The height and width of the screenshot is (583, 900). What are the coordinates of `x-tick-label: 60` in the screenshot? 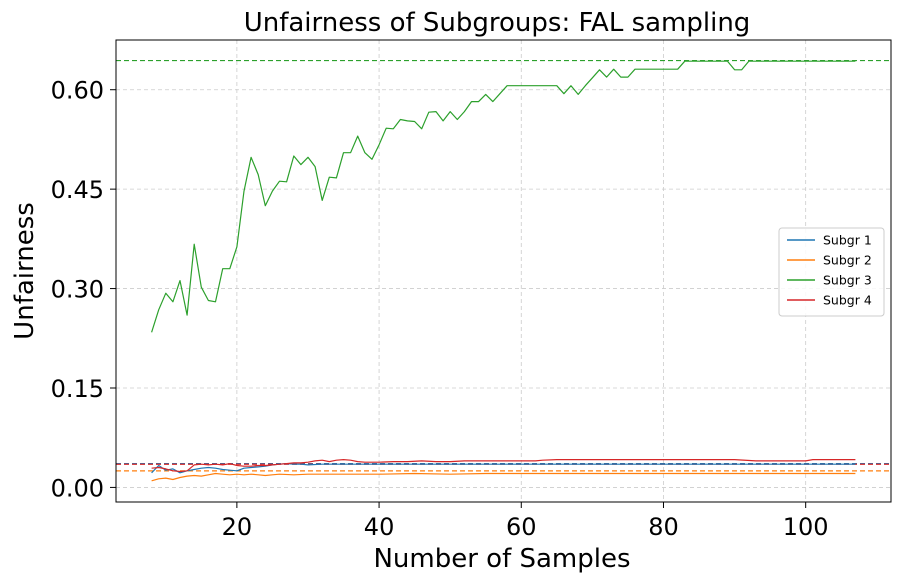 It's located at (521, 527).